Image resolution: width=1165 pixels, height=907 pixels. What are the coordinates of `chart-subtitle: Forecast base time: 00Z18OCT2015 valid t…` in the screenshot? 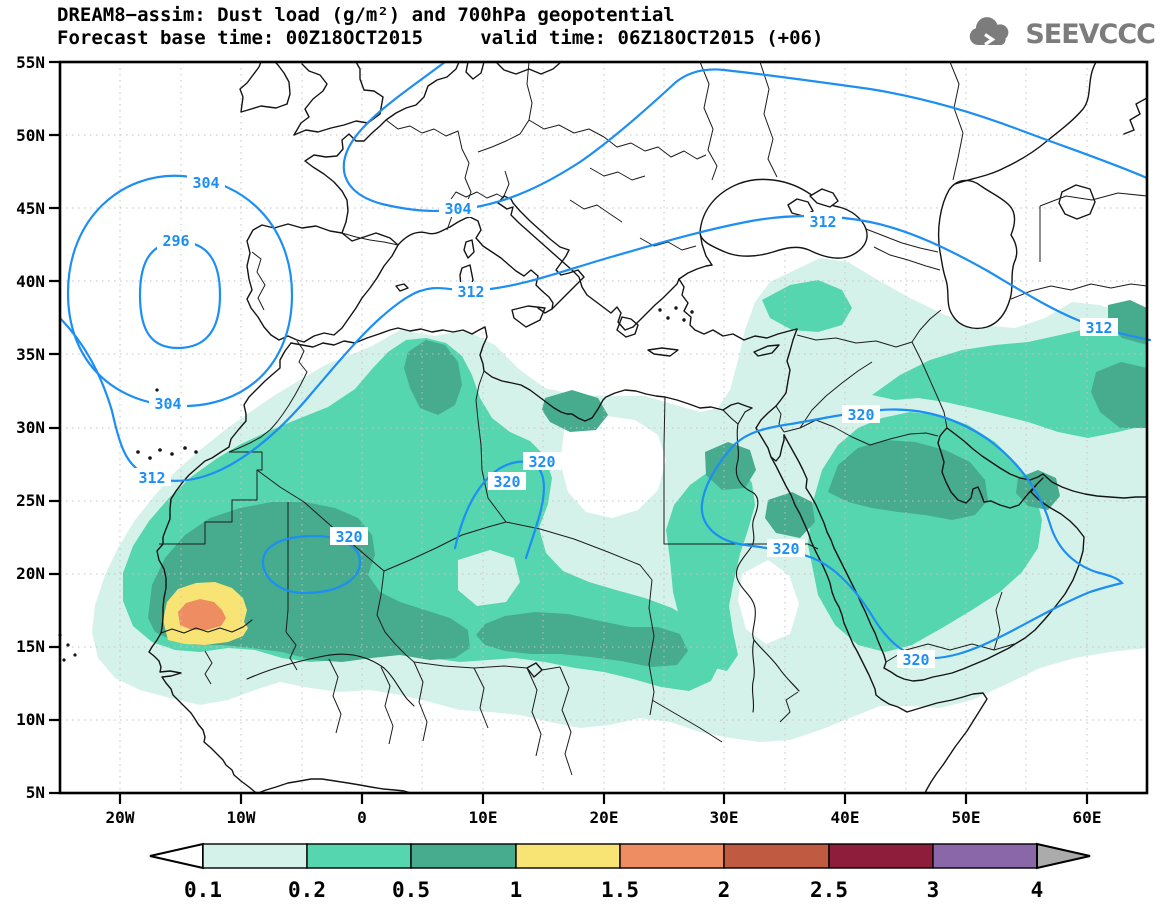 It's located at (440, 38).